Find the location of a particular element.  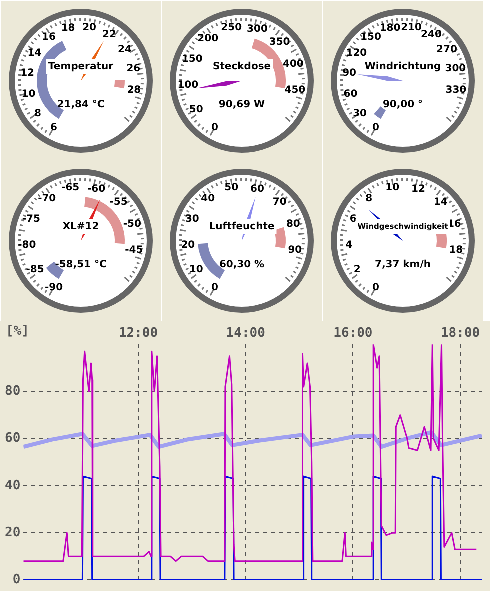

y-tick-label: 20 is located at coordinates (12, 532).